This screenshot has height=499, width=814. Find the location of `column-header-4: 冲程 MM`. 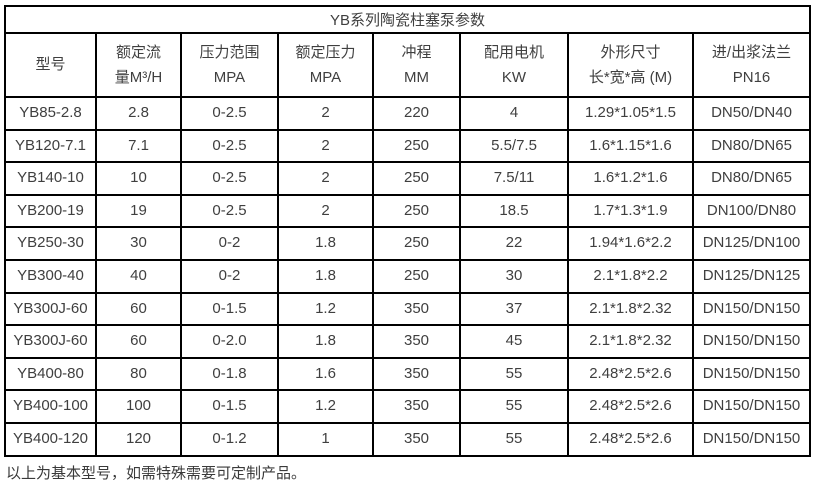

column-header-4: 冲程 MM is located at coordinates (416, 65).